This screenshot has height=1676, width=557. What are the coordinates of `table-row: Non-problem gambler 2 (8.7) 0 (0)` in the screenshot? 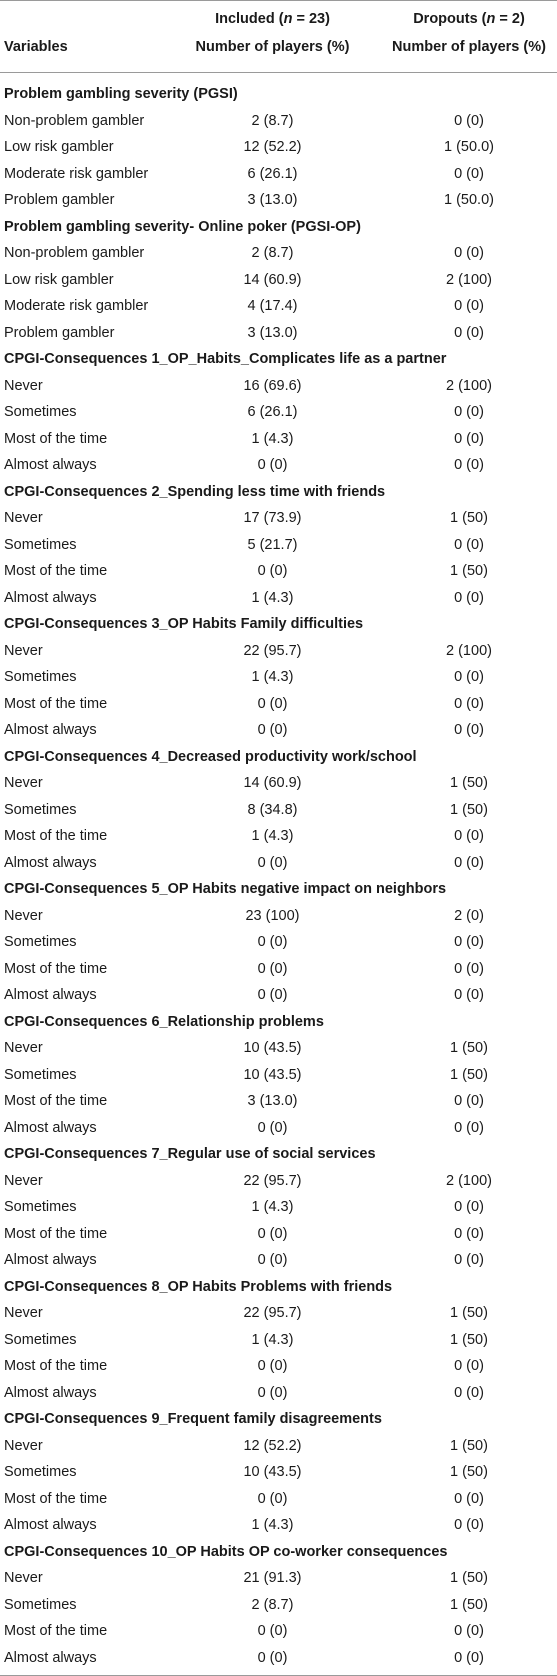 It's located at (278, 253).